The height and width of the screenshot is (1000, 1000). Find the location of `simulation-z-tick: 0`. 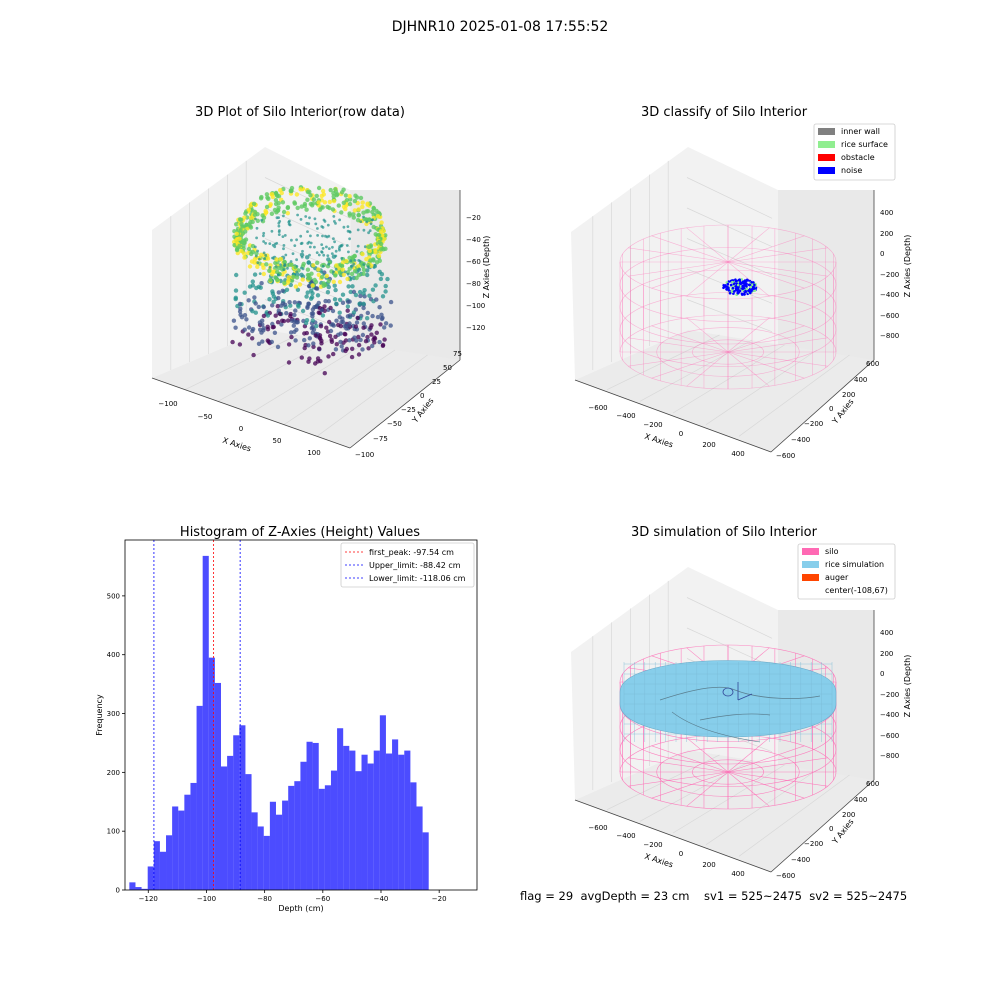

simulation-z-tick: 0 is located at coordinates (882, 674).